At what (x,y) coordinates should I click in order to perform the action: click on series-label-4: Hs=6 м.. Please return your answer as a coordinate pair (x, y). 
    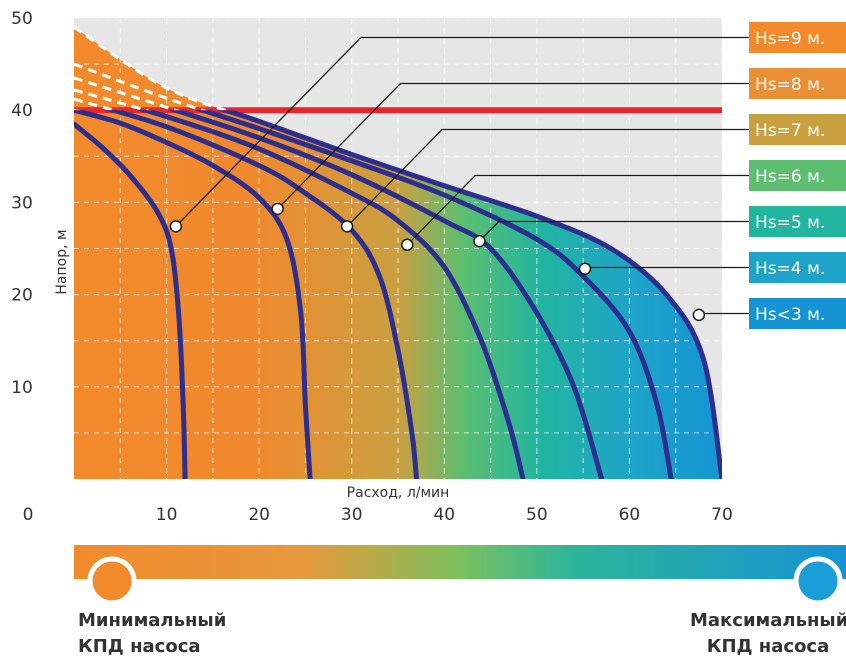
    Looking at the image, I should click on (790, 177).